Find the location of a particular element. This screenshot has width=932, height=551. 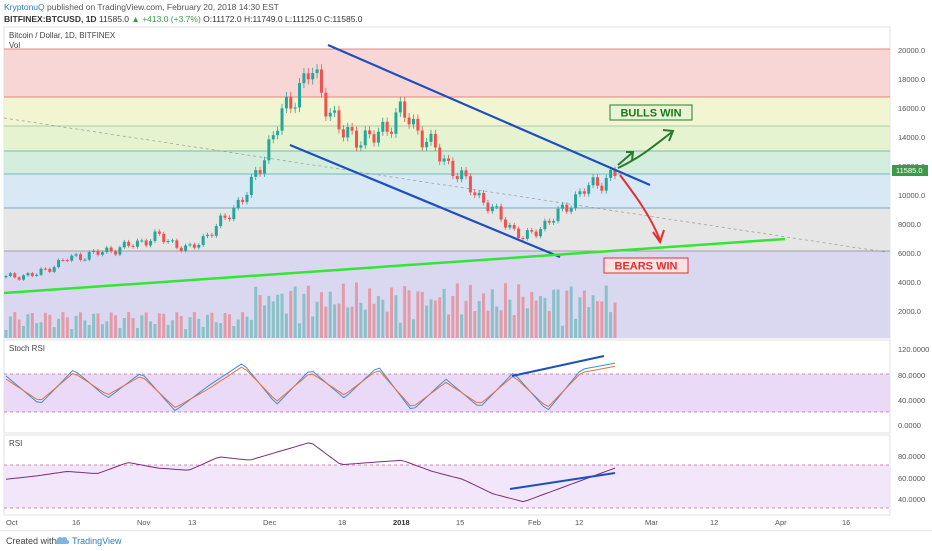

volume-label: Vol is located at coordinates (14, 45).